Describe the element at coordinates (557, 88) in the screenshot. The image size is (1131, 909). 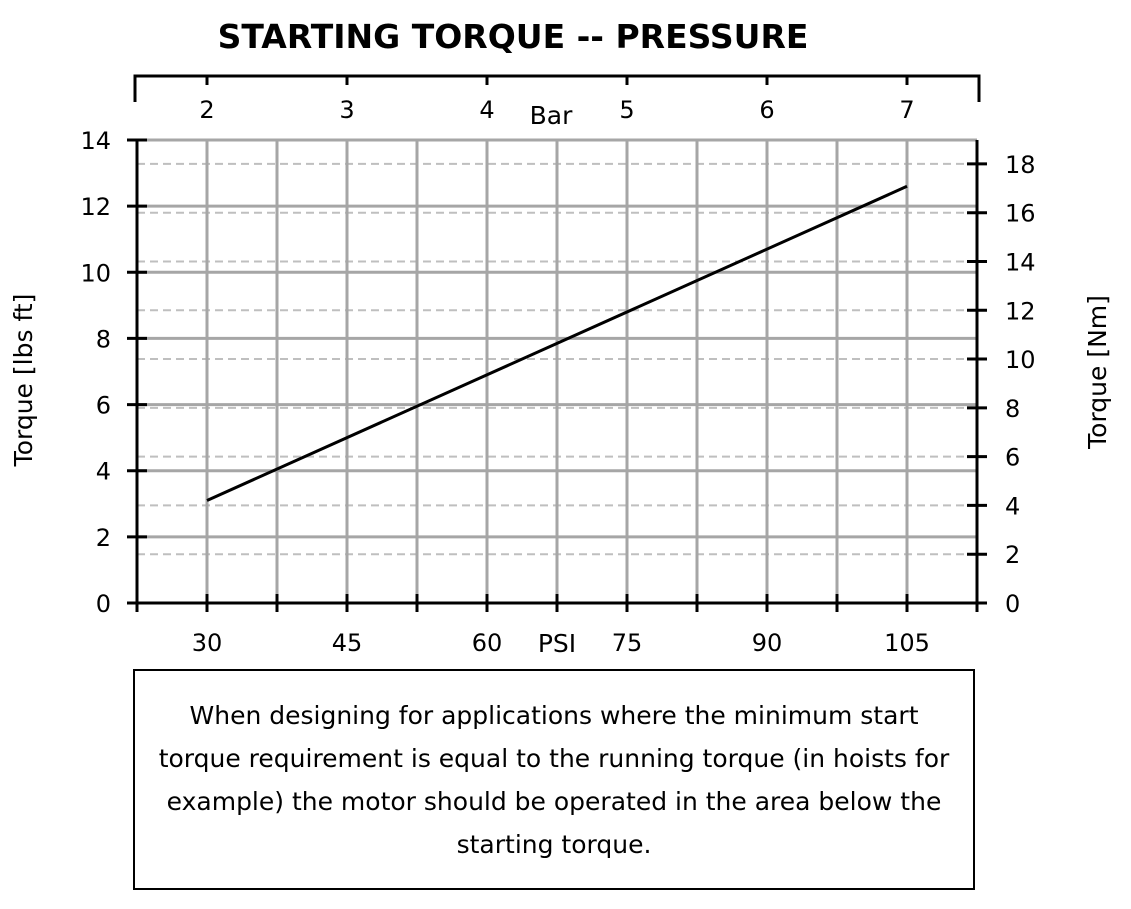
I see `x2-axis-line` at that location.